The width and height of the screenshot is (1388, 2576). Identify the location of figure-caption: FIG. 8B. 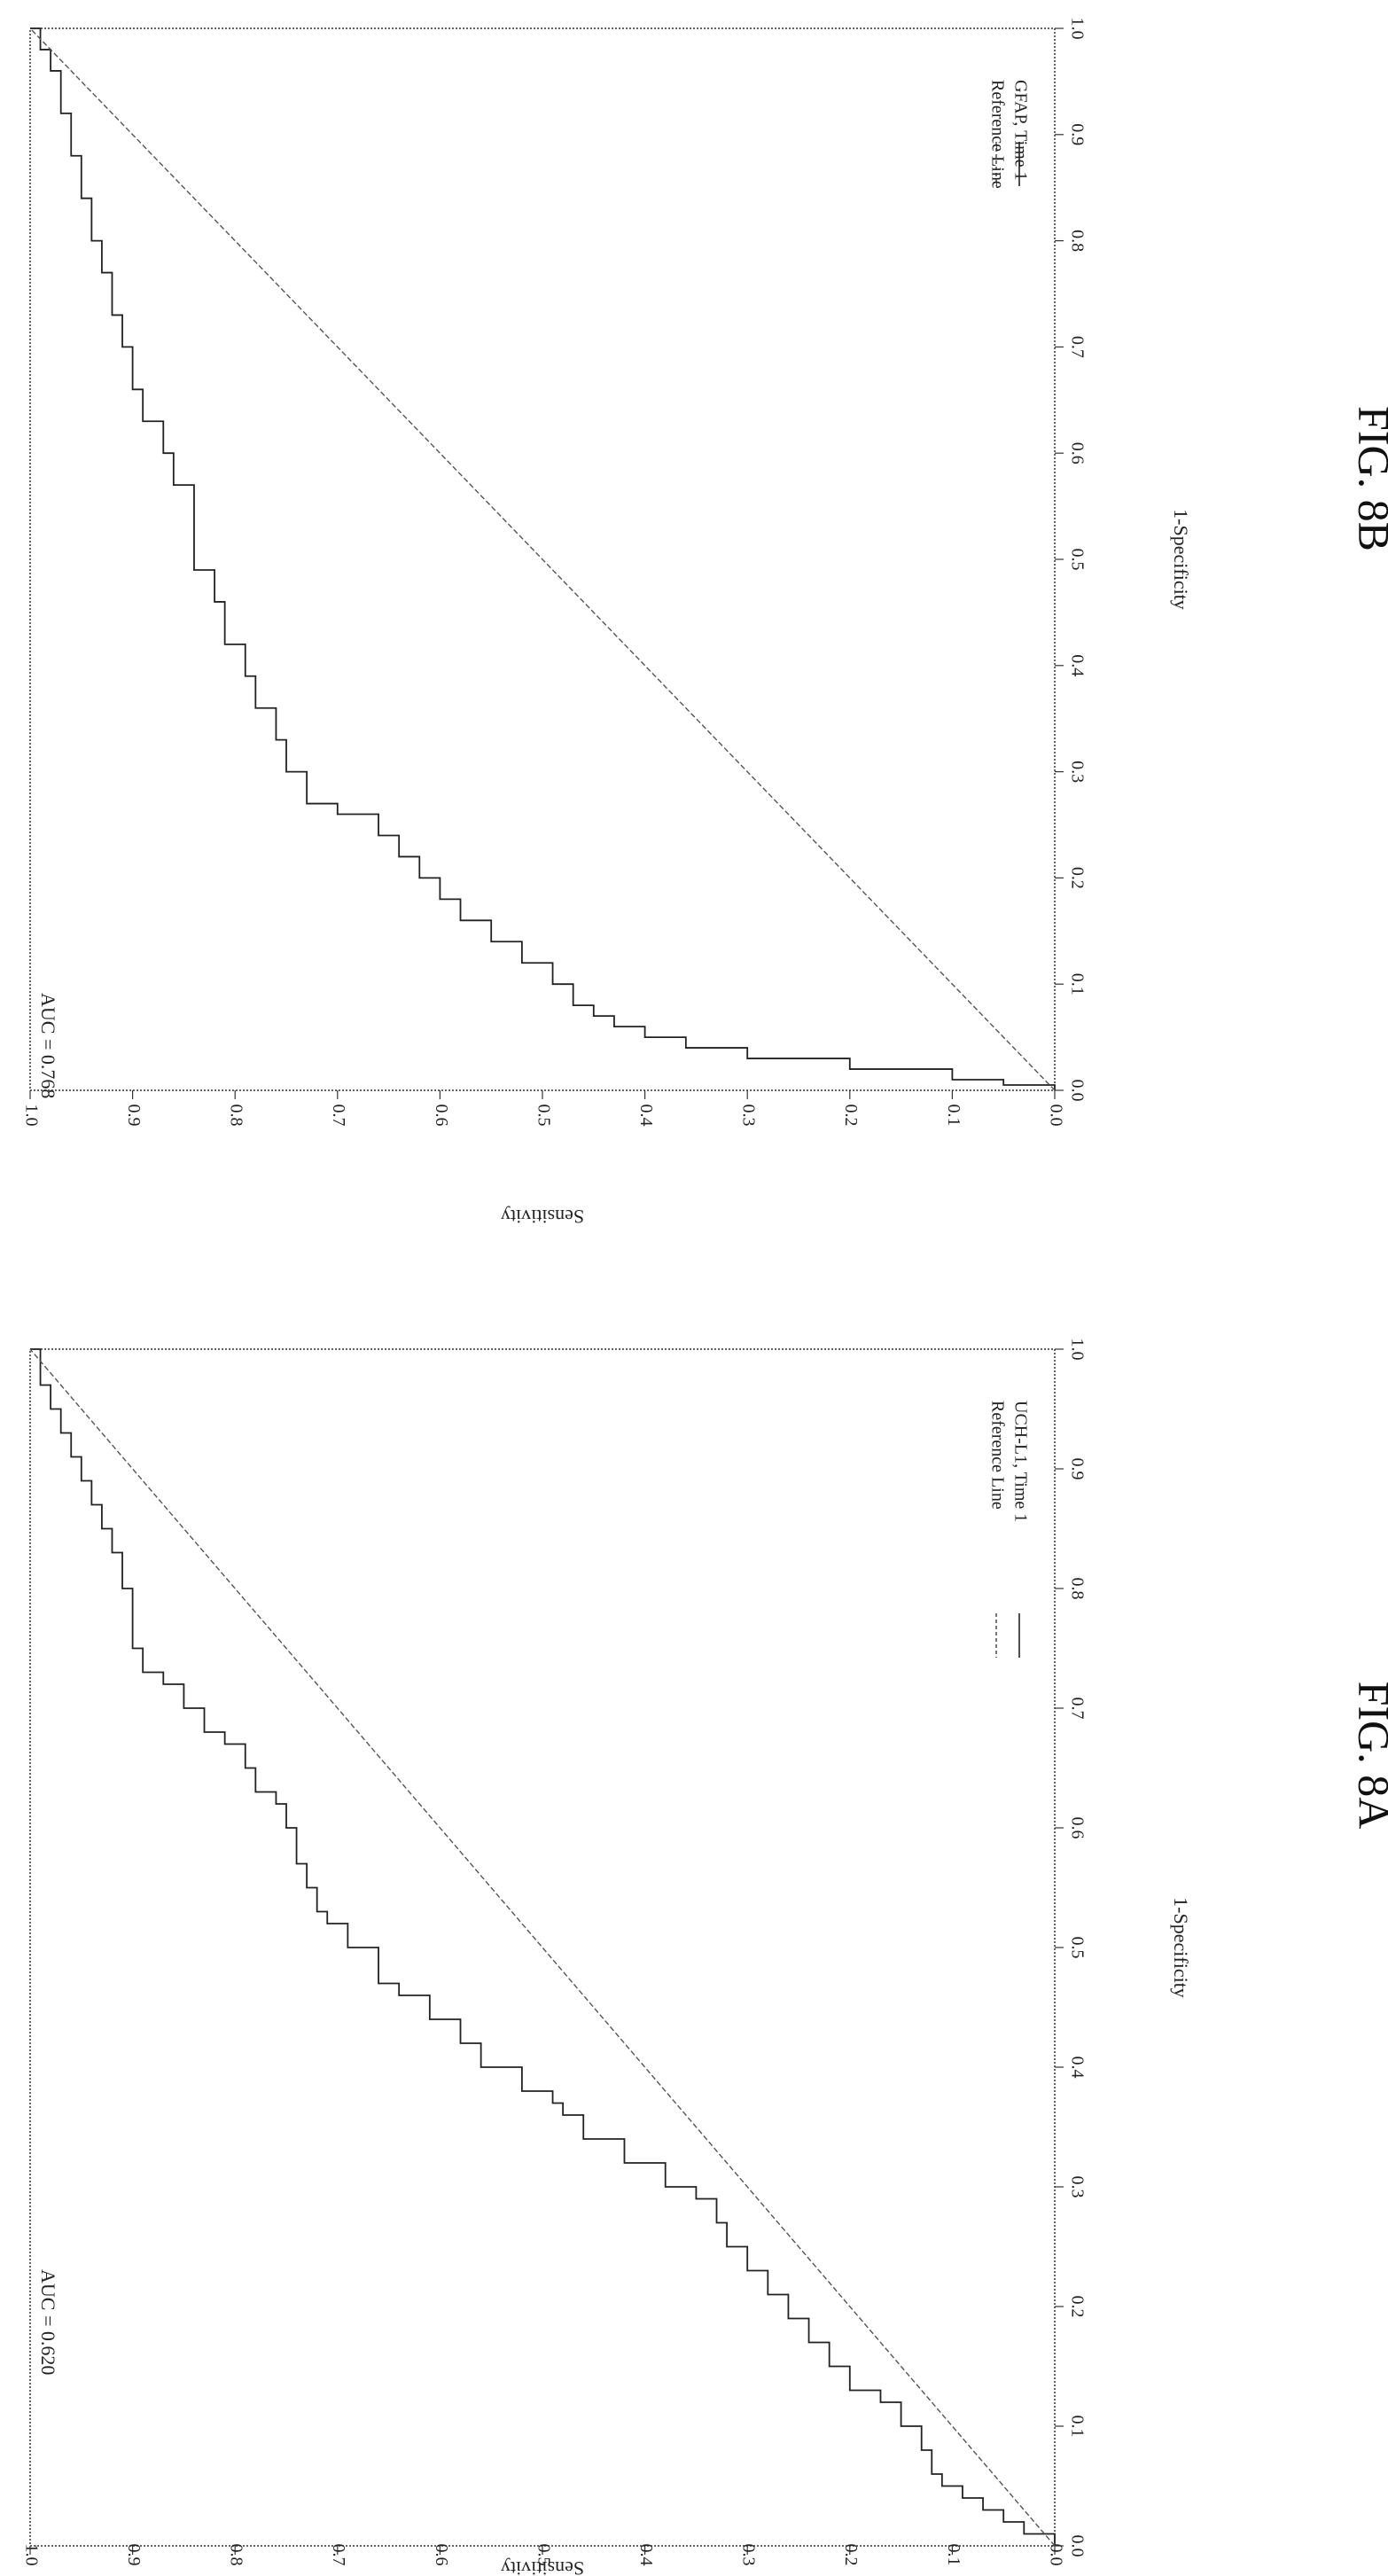
(1369, 478).